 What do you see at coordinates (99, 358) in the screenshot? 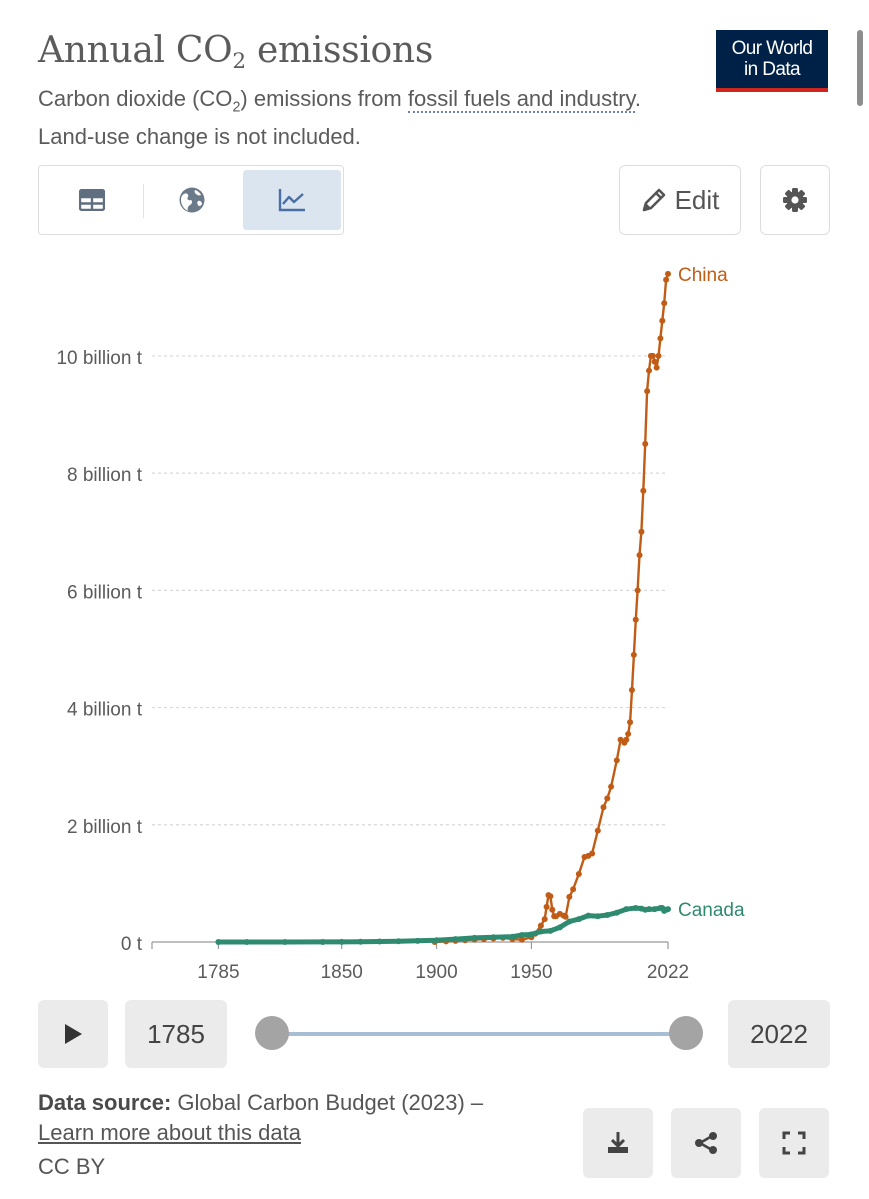
I see `y-tick-label: 10 billion t` at bounding box center [99, 358].